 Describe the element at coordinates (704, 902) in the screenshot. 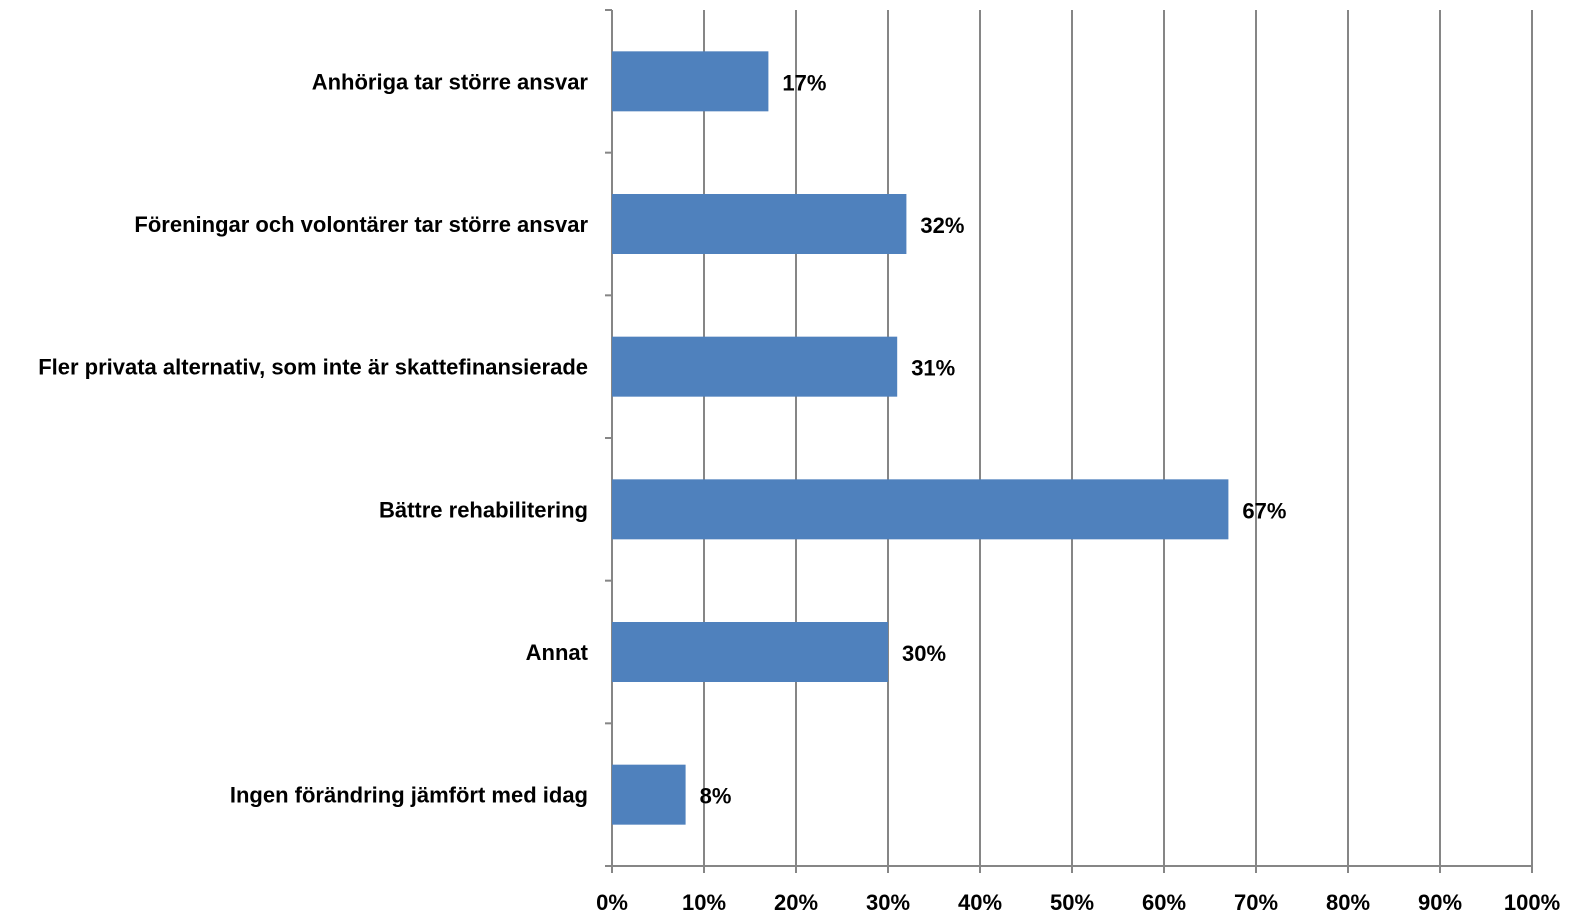

I see `x-tick-label-10: 10%` at that location.